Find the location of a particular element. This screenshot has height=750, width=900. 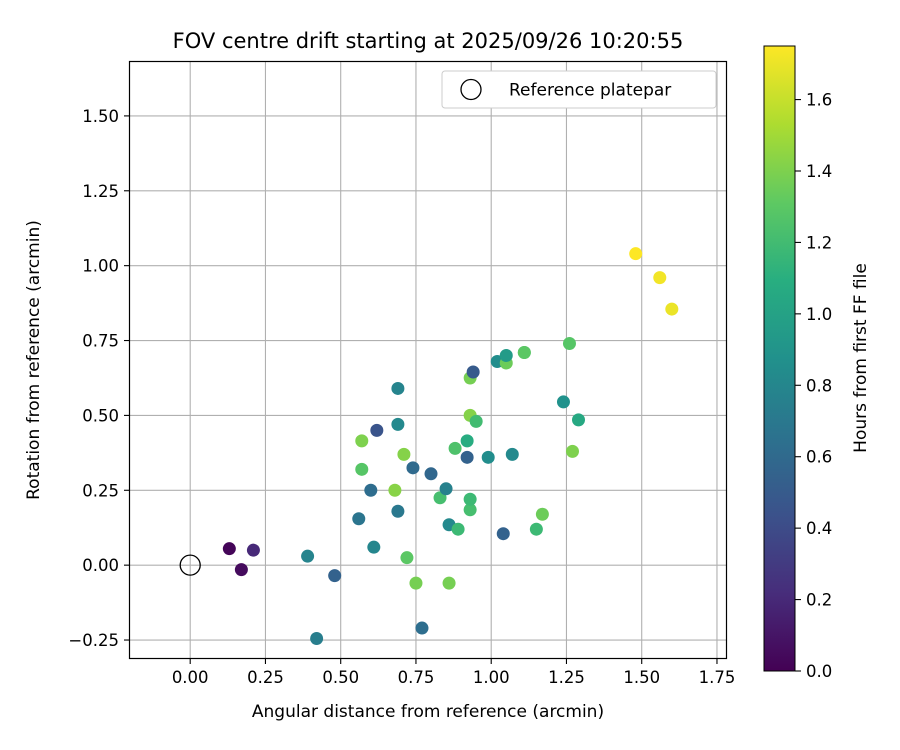

colorbar-tick-label: 1.0 is located at coordinates (819, 314).